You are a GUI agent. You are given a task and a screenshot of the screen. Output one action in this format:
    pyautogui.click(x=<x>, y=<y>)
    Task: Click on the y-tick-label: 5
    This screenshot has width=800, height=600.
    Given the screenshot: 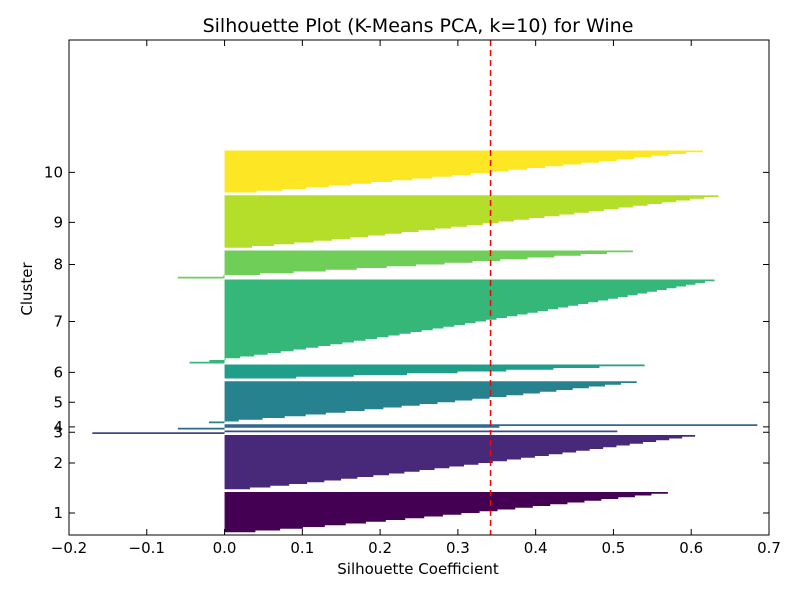 What is the action you would take?
    pyautogui.click(x=58, y=402)
    